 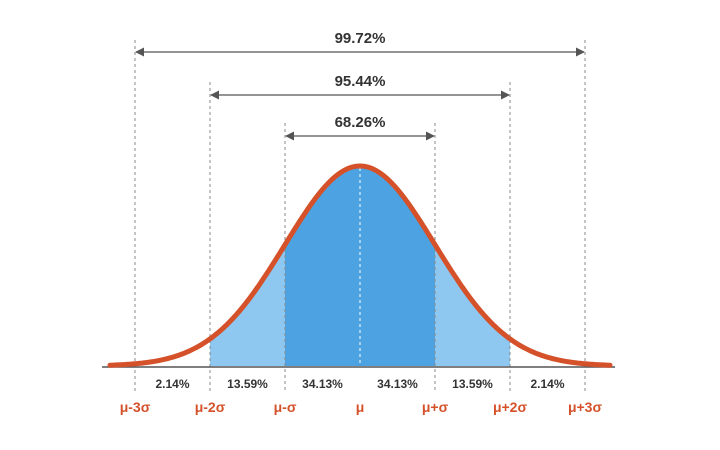 I want to click on sigma-tick-label: μ, so click(x=360, y=407).